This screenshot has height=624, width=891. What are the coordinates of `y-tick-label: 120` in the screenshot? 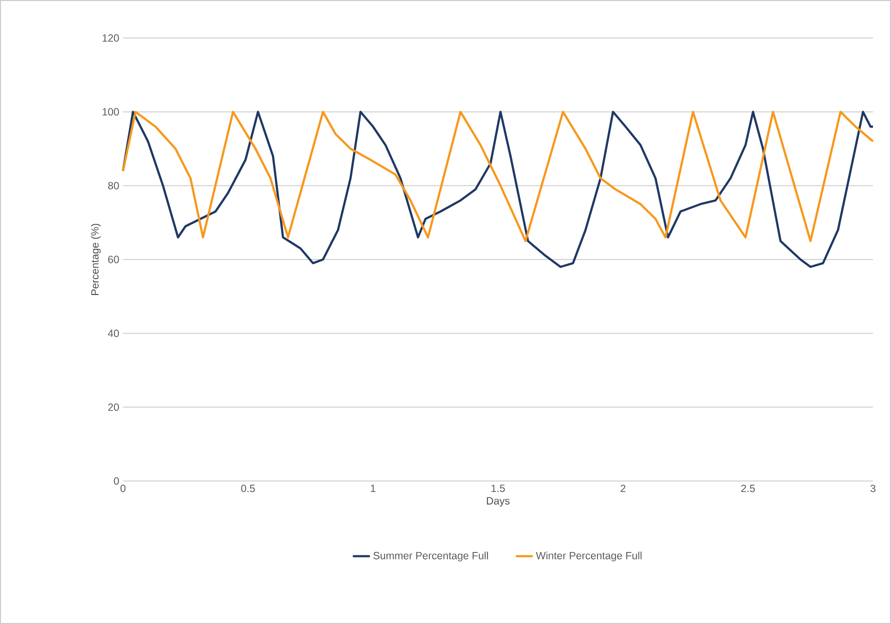 It's located at (110, 38).